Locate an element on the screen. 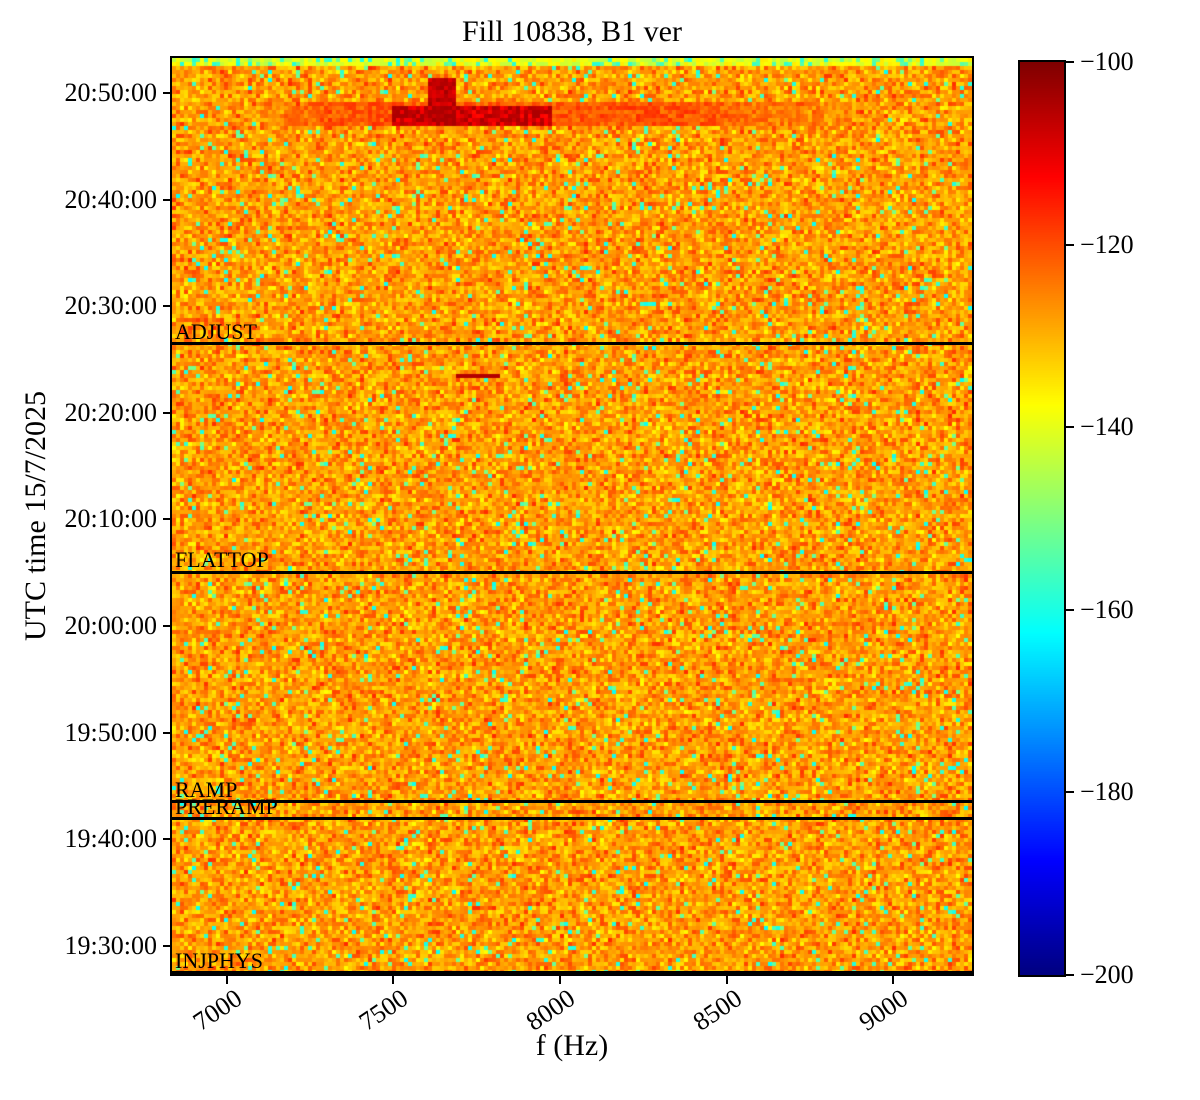 The width and height of the screenshot is (1200, 1100). y-tick-label: 20:30:00 is located at coordinates (110, 306).